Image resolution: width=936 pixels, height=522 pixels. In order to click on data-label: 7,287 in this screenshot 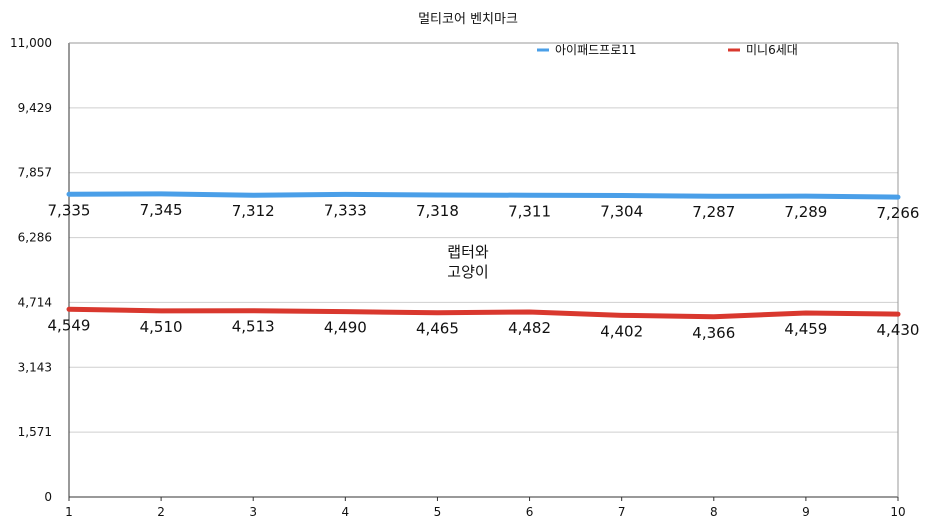, I will do `click(713, 212)`.